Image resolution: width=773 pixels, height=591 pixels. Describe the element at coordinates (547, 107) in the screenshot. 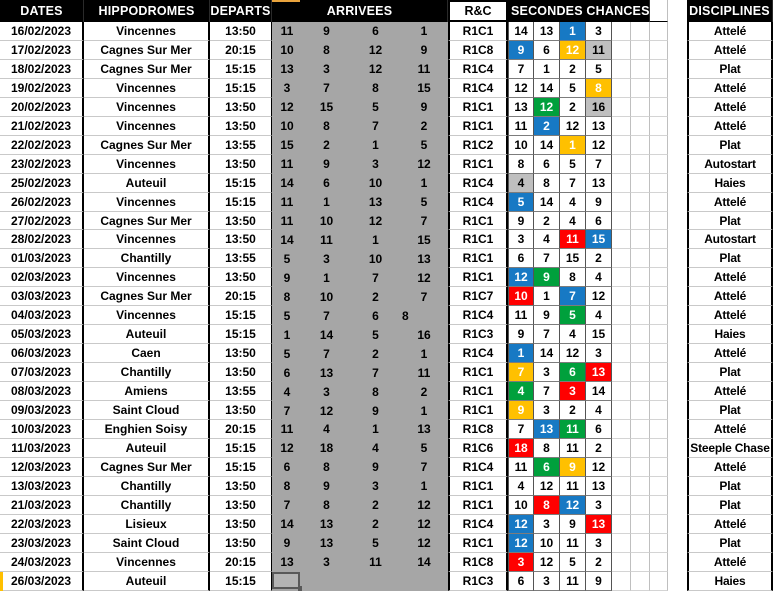

I see `seconde-chance-cell: 12` at that location.